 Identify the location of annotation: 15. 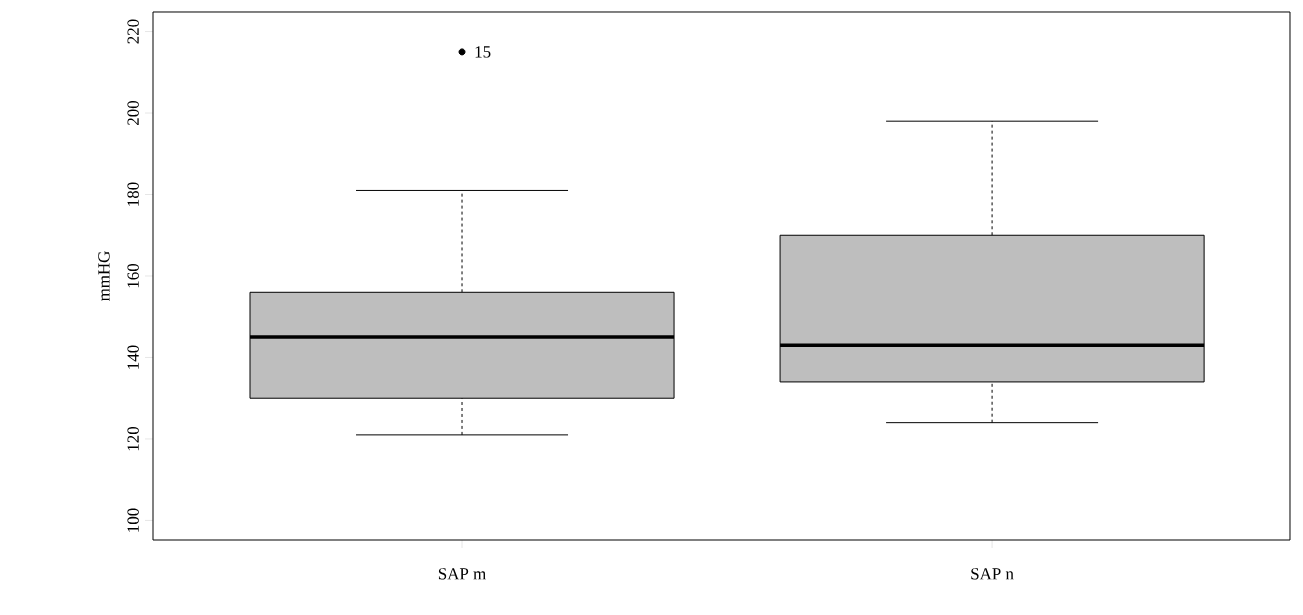
(483, 52).